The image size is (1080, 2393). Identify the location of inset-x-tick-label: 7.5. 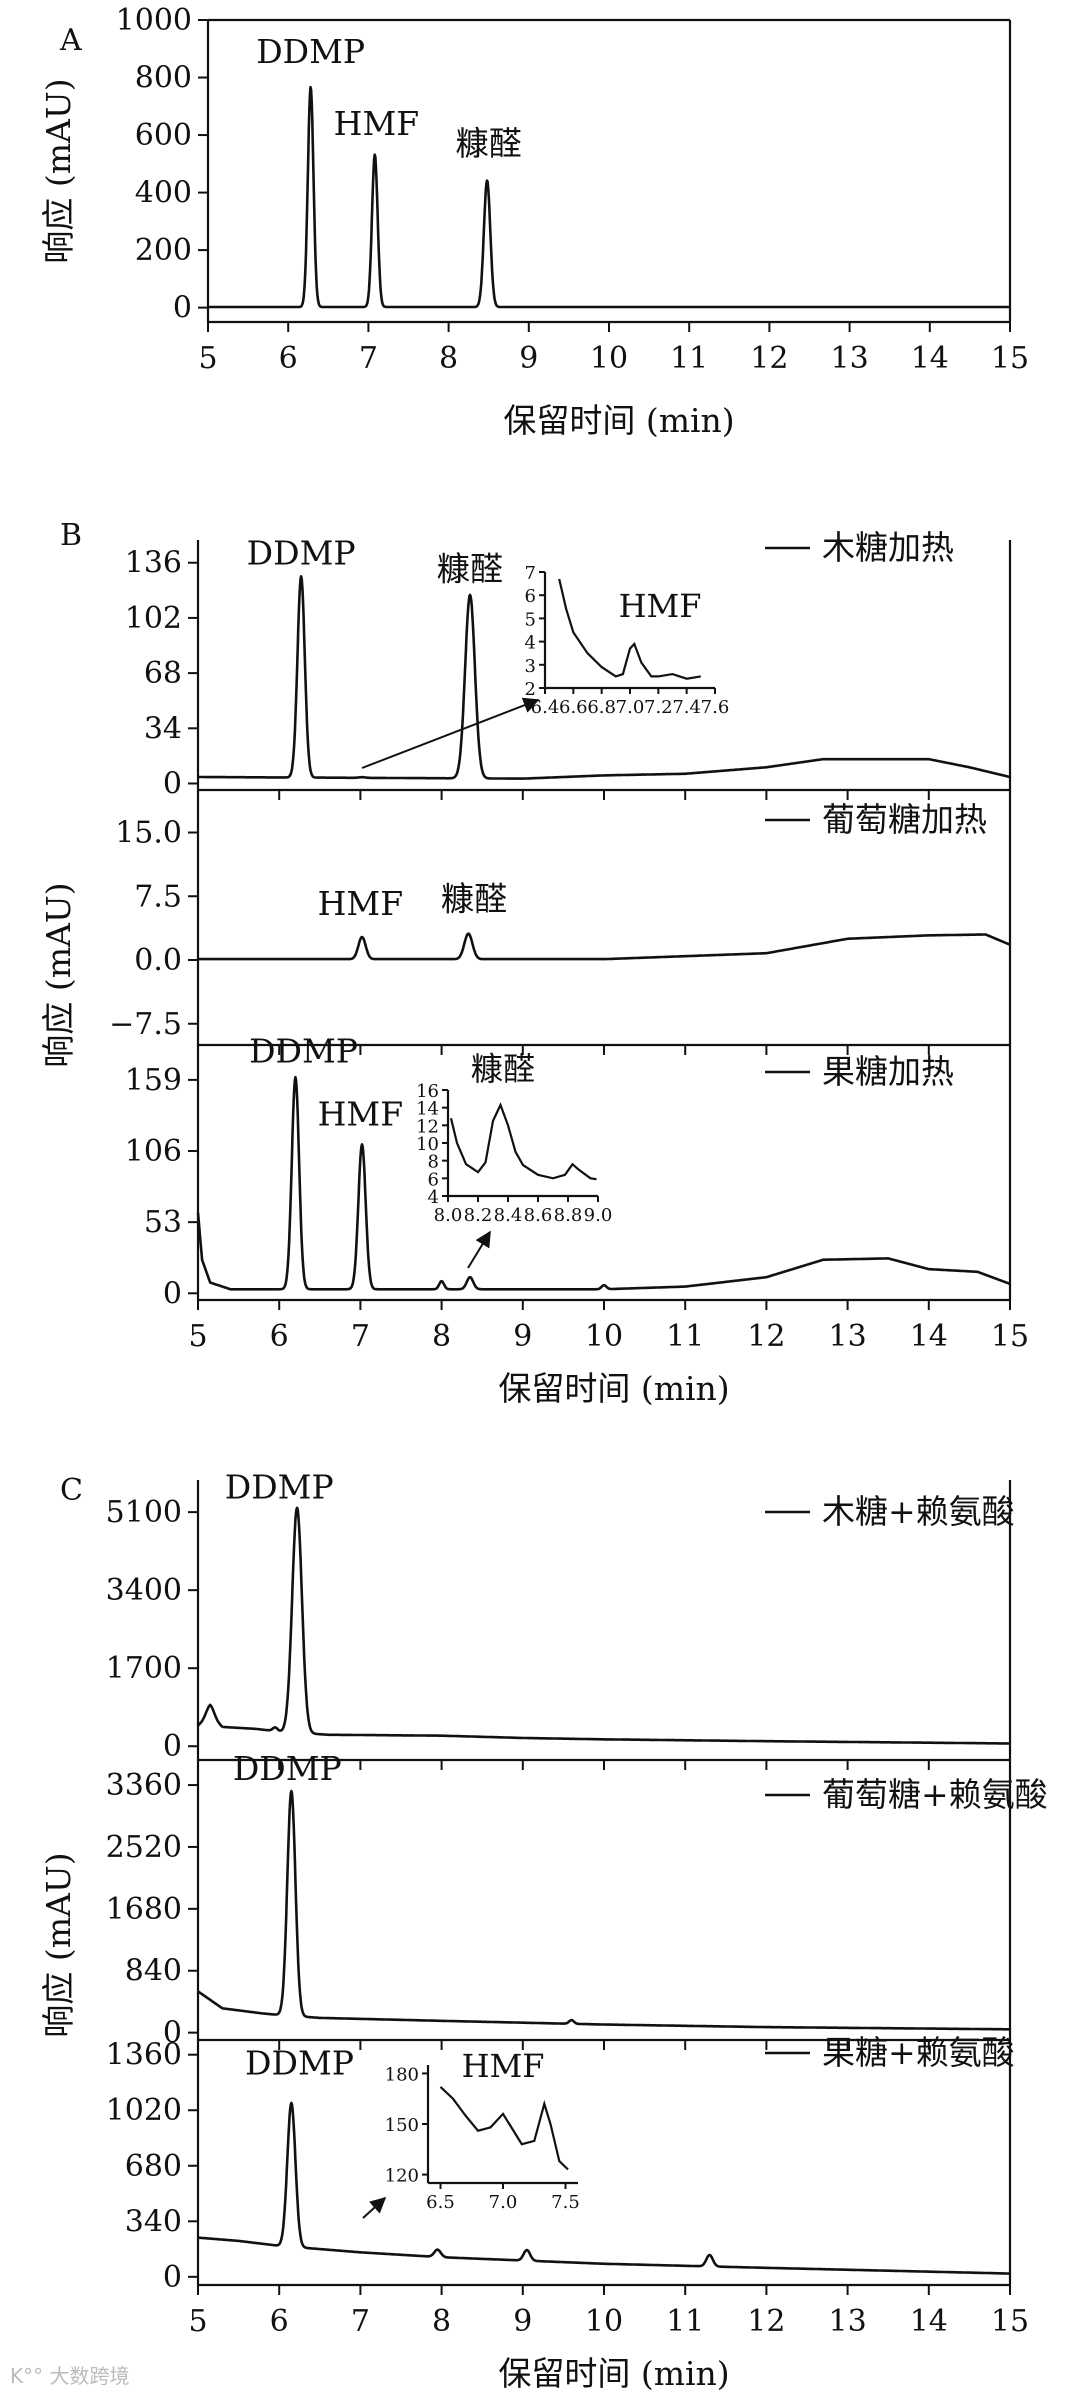
(565, 2202).